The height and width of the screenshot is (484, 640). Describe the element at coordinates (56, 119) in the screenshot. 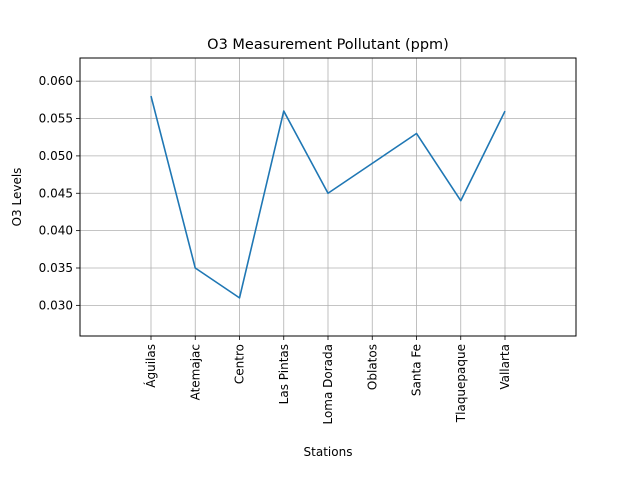

I see `y-tick-label: 0.055` at that location.